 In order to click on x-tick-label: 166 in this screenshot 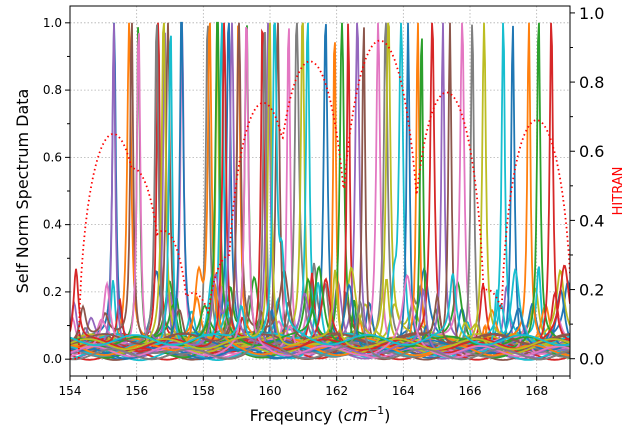, I will do `click(470, 391)`.